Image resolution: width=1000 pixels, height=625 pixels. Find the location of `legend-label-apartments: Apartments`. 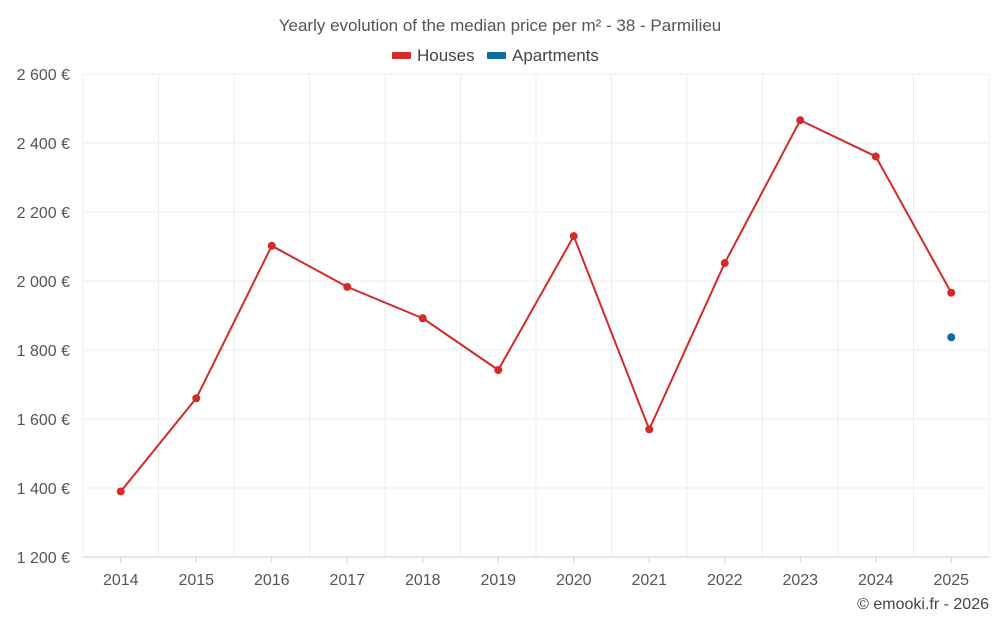

legend-label-apartments: Apartments is located at coordinates (555, 55).